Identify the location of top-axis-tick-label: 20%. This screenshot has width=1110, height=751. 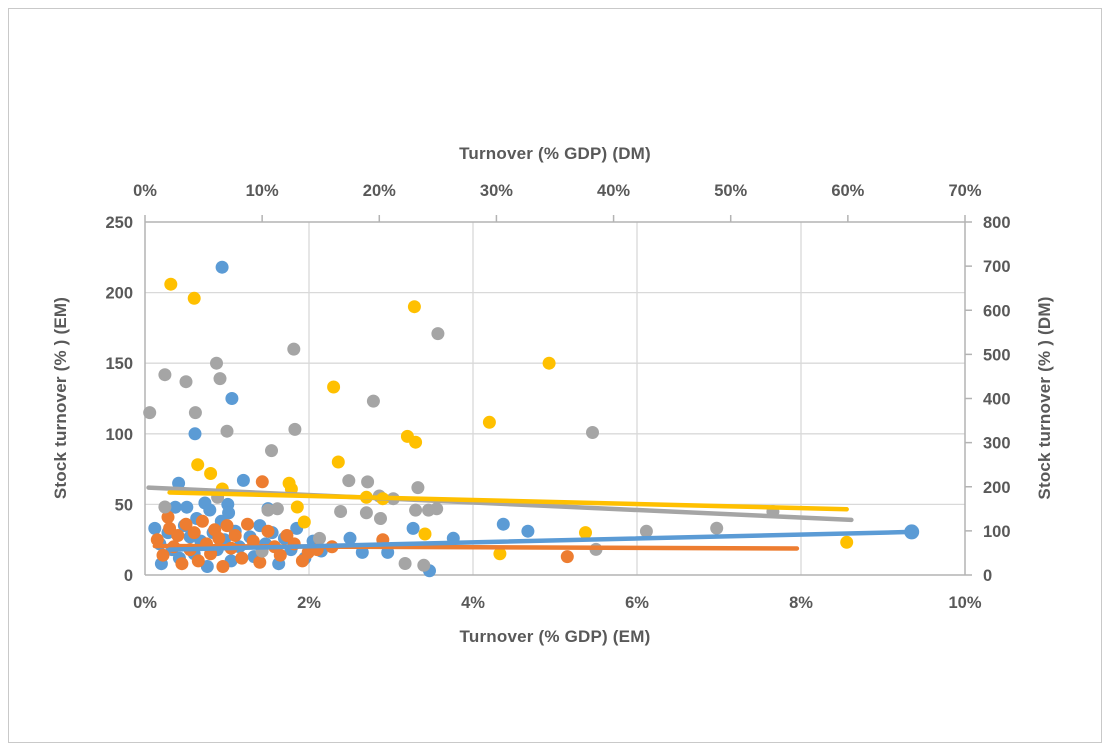
(379, 191).